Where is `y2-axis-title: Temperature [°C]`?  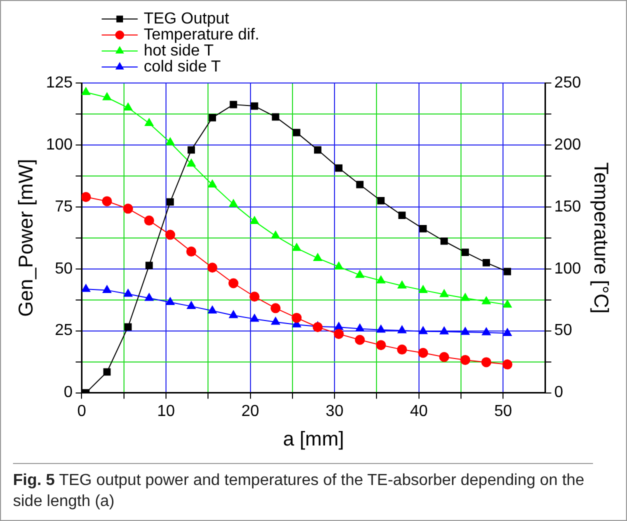 y2-axis-title: Temperature [°C] is located at coordinates (600, 238).